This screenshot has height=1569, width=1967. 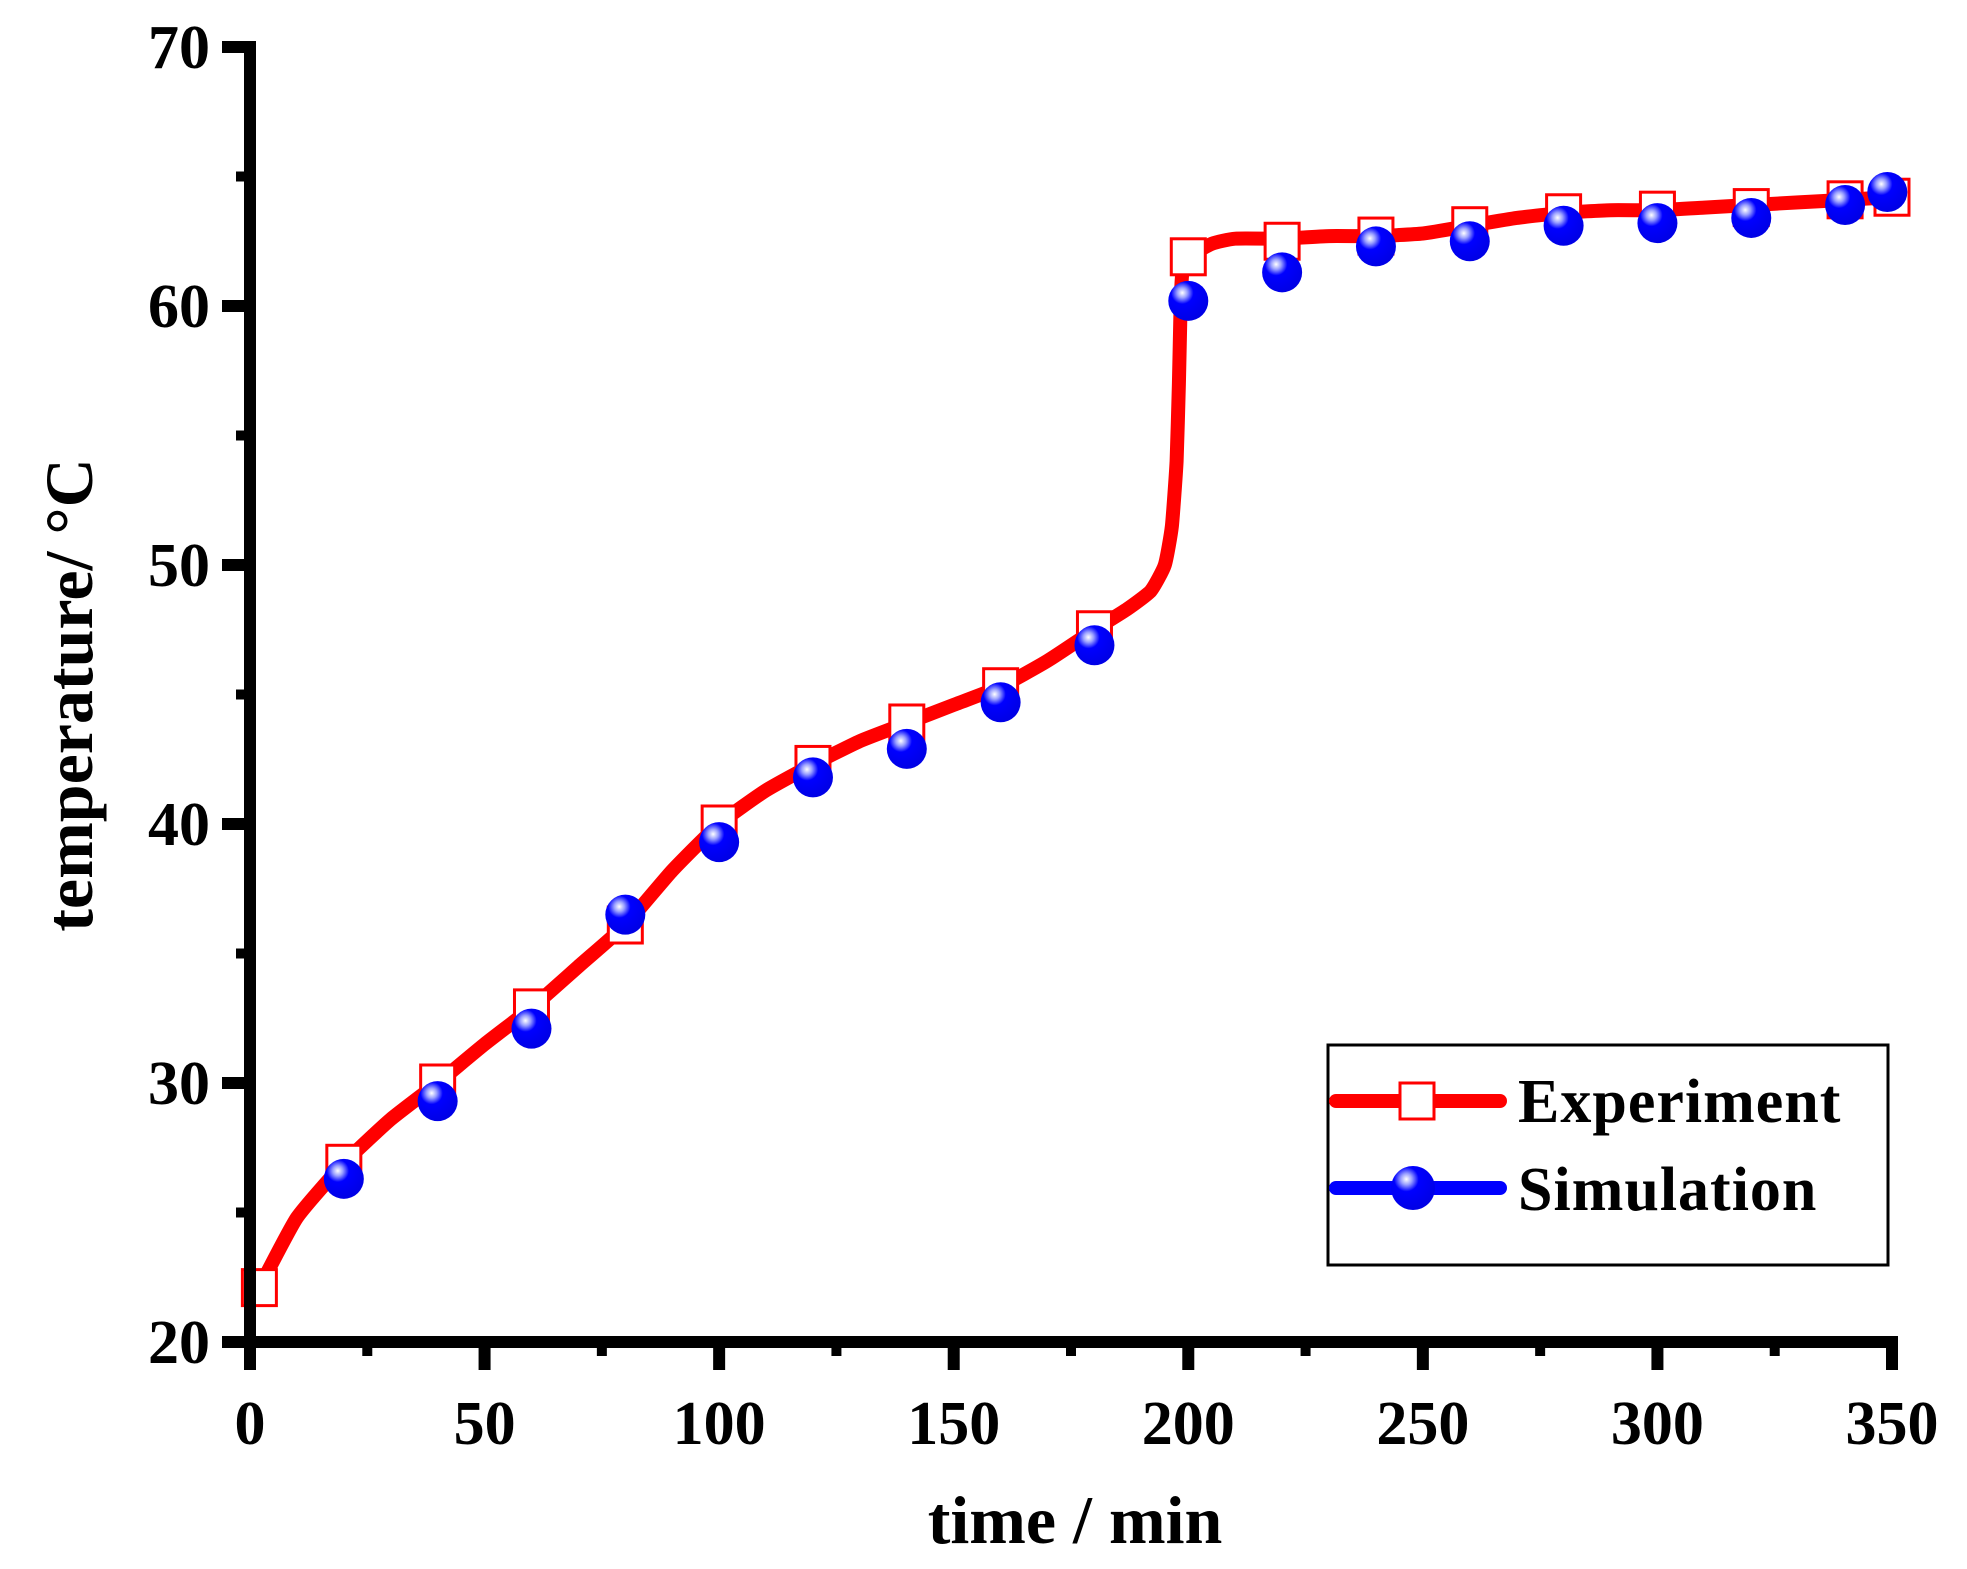 I want to click on legend-item-experiment: Experiment, so click(x=1585, y=1102).